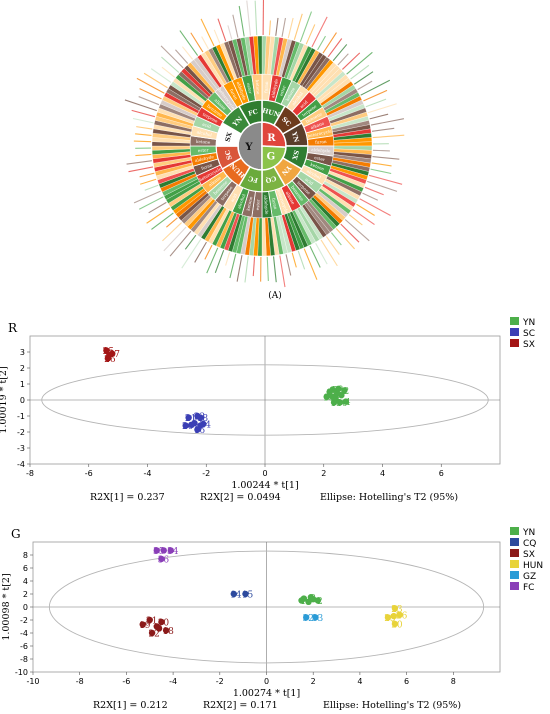 The image size is (550, 714). I want to click on ellipse-label: Ellipse: Hotelling's T2 (95%), so click(389, 497).